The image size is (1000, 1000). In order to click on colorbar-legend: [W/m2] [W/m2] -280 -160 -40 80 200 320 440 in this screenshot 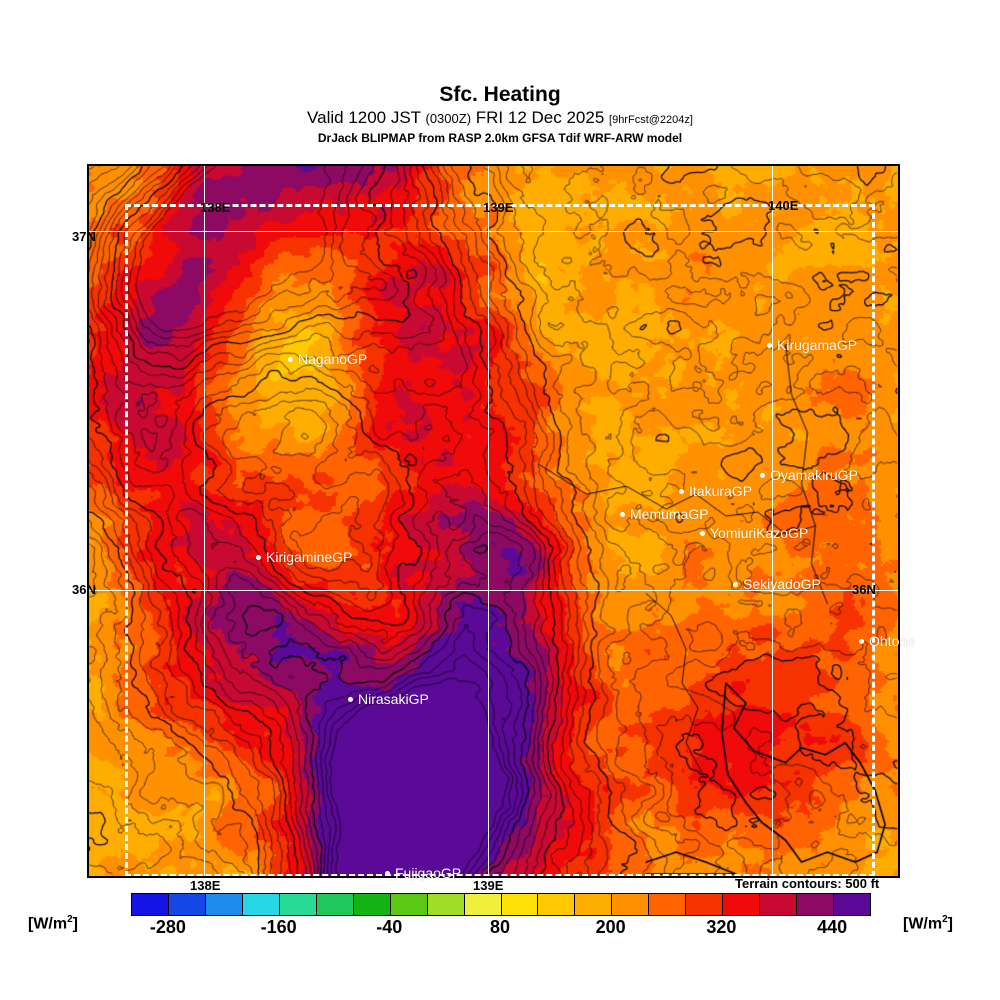, I will do `click(500, 920)`.